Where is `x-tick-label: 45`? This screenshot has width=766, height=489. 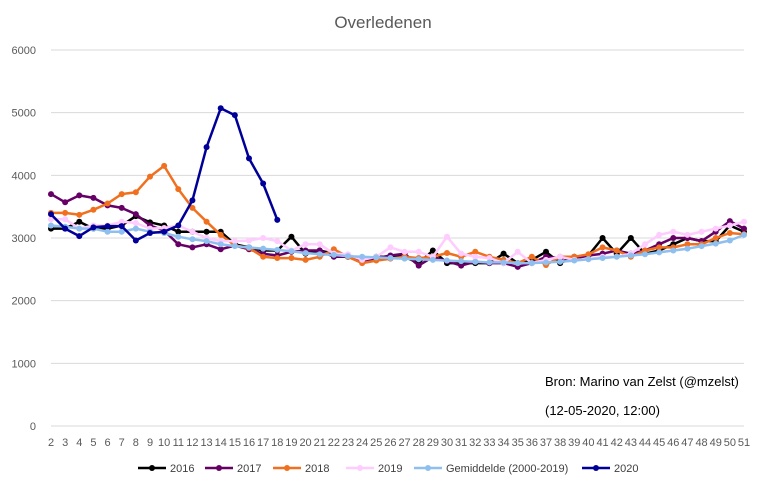
x-tick-label: 45 is located at coordinates (659, 443).